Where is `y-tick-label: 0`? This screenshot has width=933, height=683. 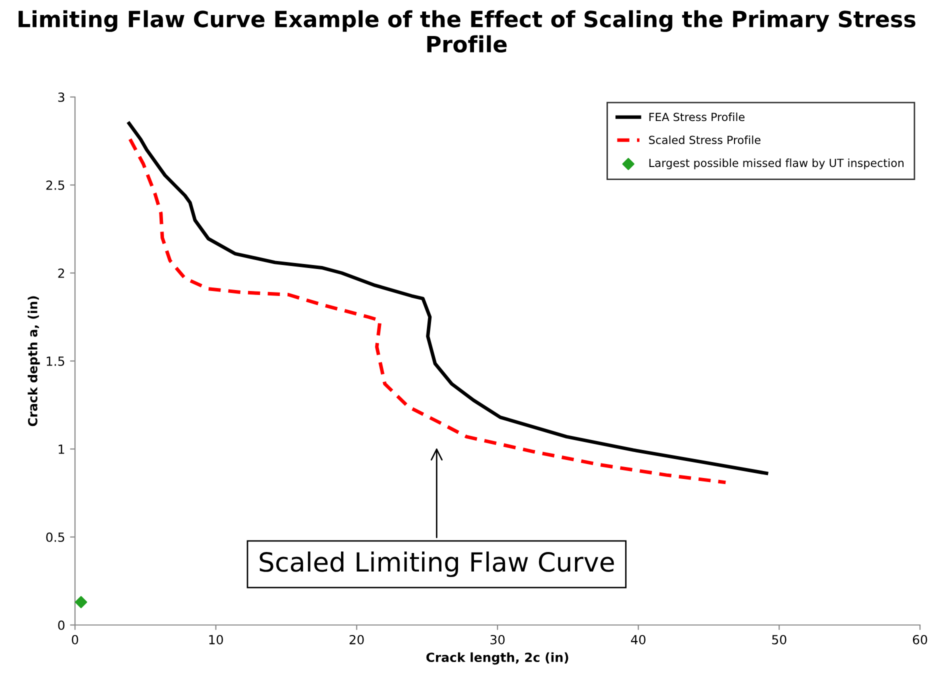
y-tick-label: 0 is located at coordinates (61, 625).